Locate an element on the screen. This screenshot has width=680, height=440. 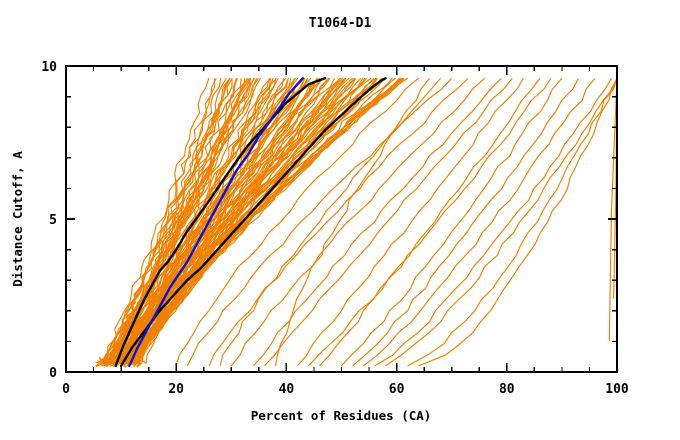
ensemble-saturating-curve is located at coordinates (612, 210).